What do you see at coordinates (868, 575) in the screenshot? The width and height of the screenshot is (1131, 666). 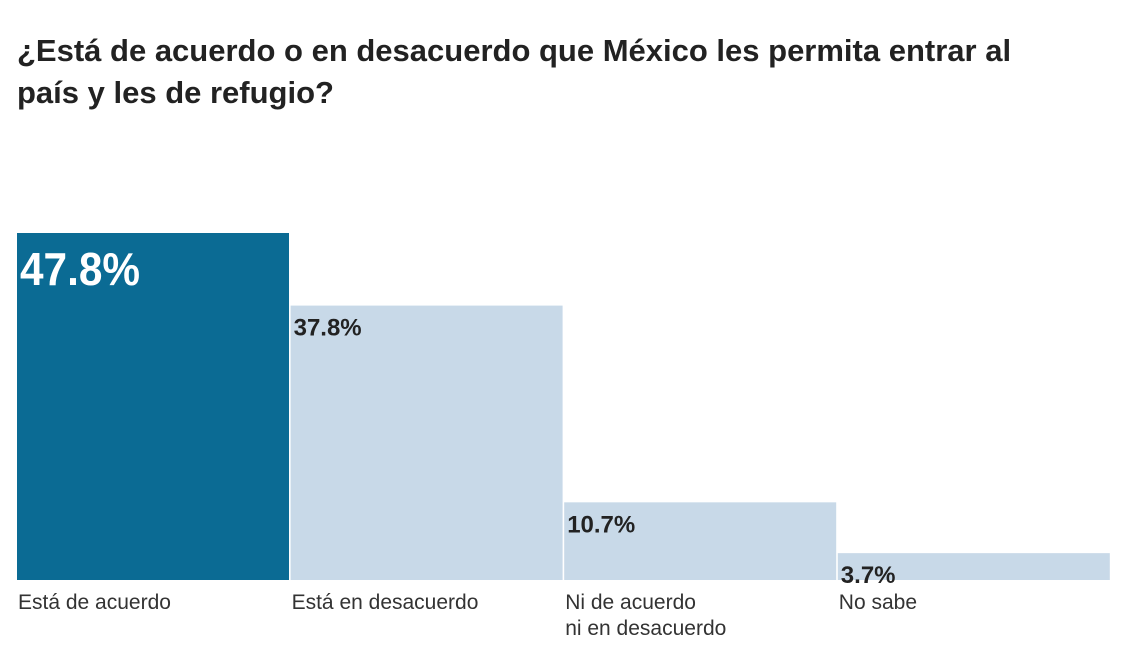 I see `data-label: 3.7%` at bounding box center [868, 575].